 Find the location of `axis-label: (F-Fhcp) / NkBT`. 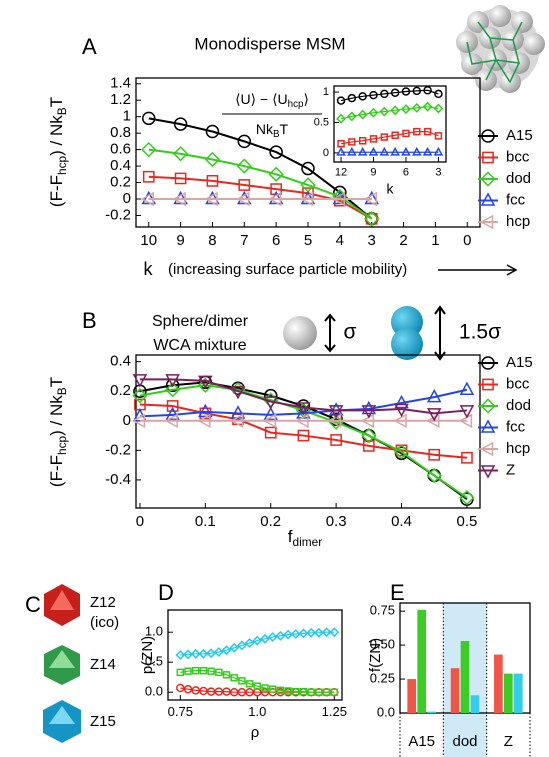

axis-label: (F-Fhcp) / NkBT is located at coordinates (58, 432).